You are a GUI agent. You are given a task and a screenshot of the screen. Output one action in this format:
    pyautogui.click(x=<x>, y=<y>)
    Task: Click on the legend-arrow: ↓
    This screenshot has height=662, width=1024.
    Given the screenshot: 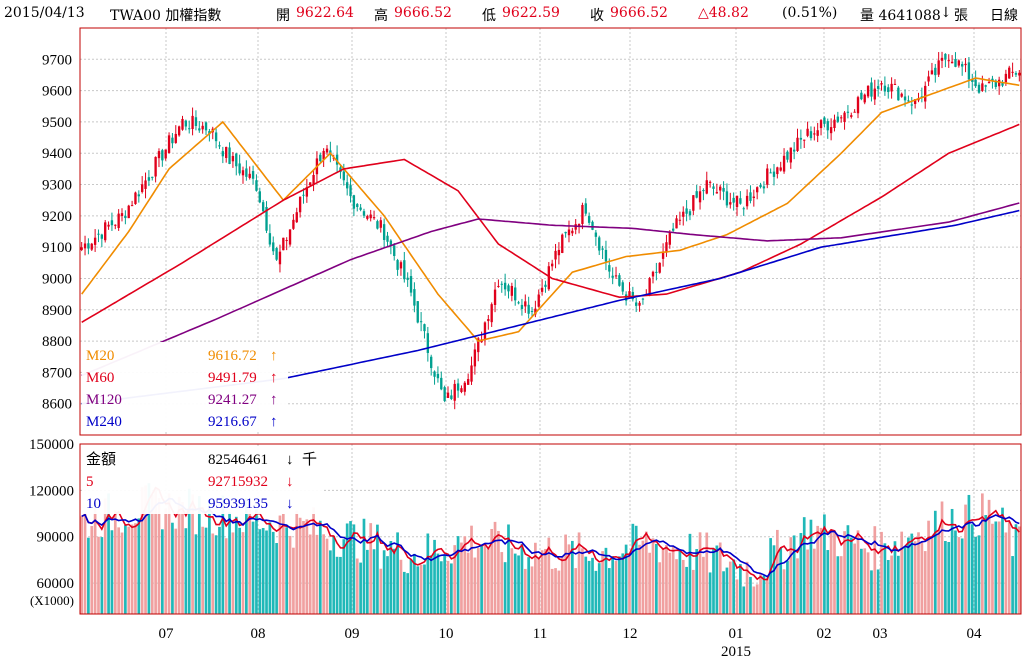 What is the action you would take?
    pyautogui.click(x=290, y=482)
    